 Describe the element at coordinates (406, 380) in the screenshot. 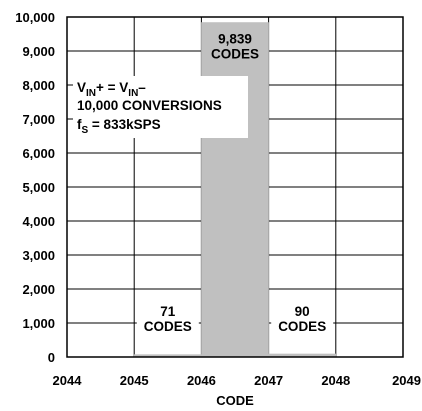

I see `x-tick-label: 2049` at that location.